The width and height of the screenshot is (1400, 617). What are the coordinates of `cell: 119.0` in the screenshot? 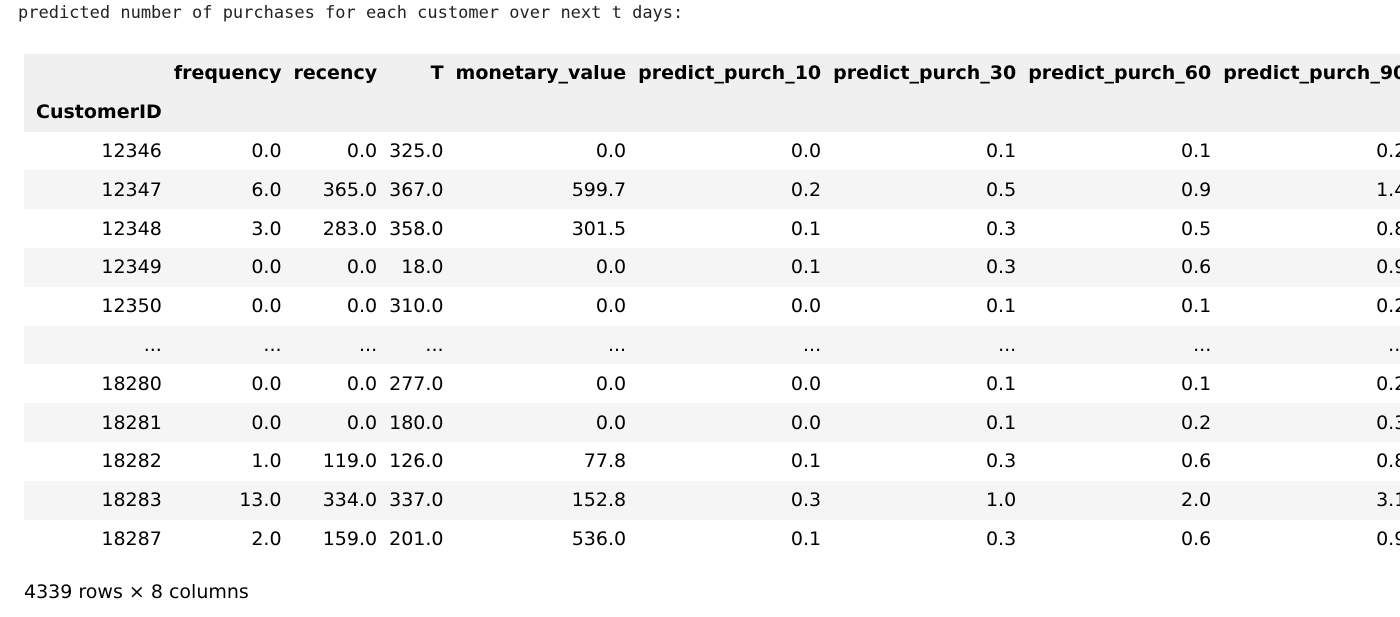 It's located at (350, 461).